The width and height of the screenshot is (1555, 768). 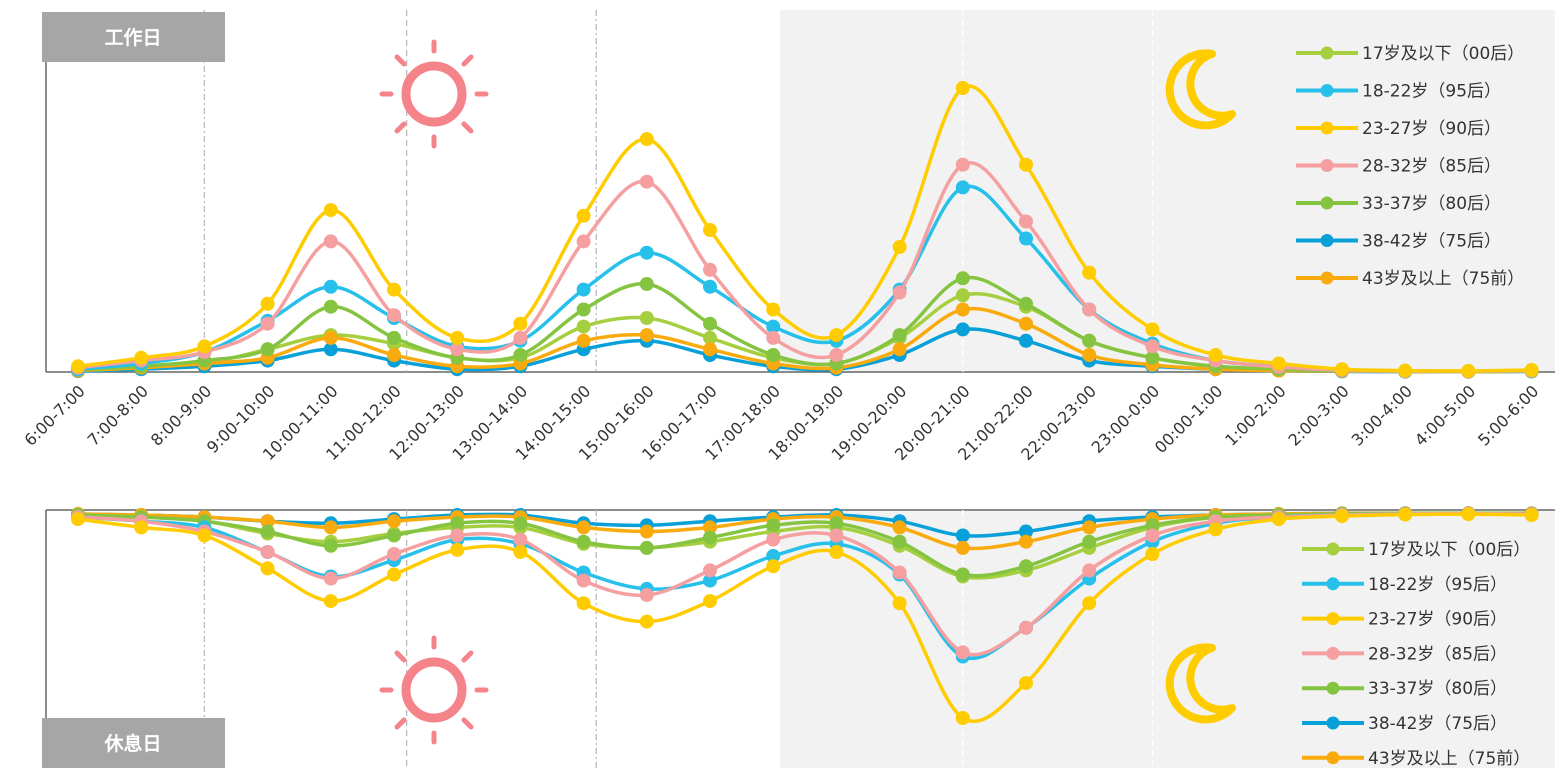 I want to click on x-tick-label: 4:00-5:00, so click(x=1445, y=415).